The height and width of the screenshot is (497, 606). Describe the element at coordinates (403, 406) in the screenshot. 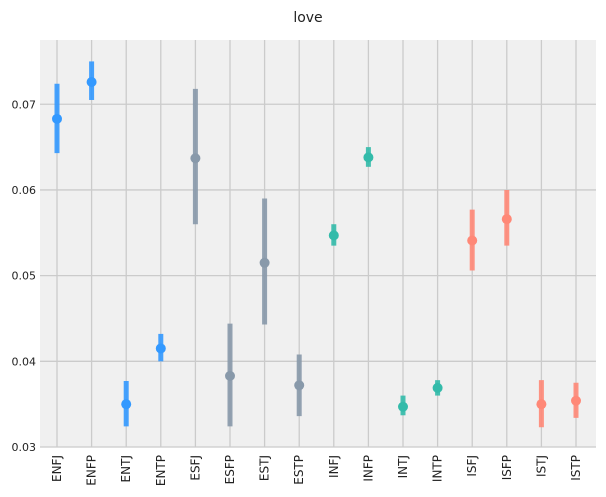

I see `point-intj` at that location.